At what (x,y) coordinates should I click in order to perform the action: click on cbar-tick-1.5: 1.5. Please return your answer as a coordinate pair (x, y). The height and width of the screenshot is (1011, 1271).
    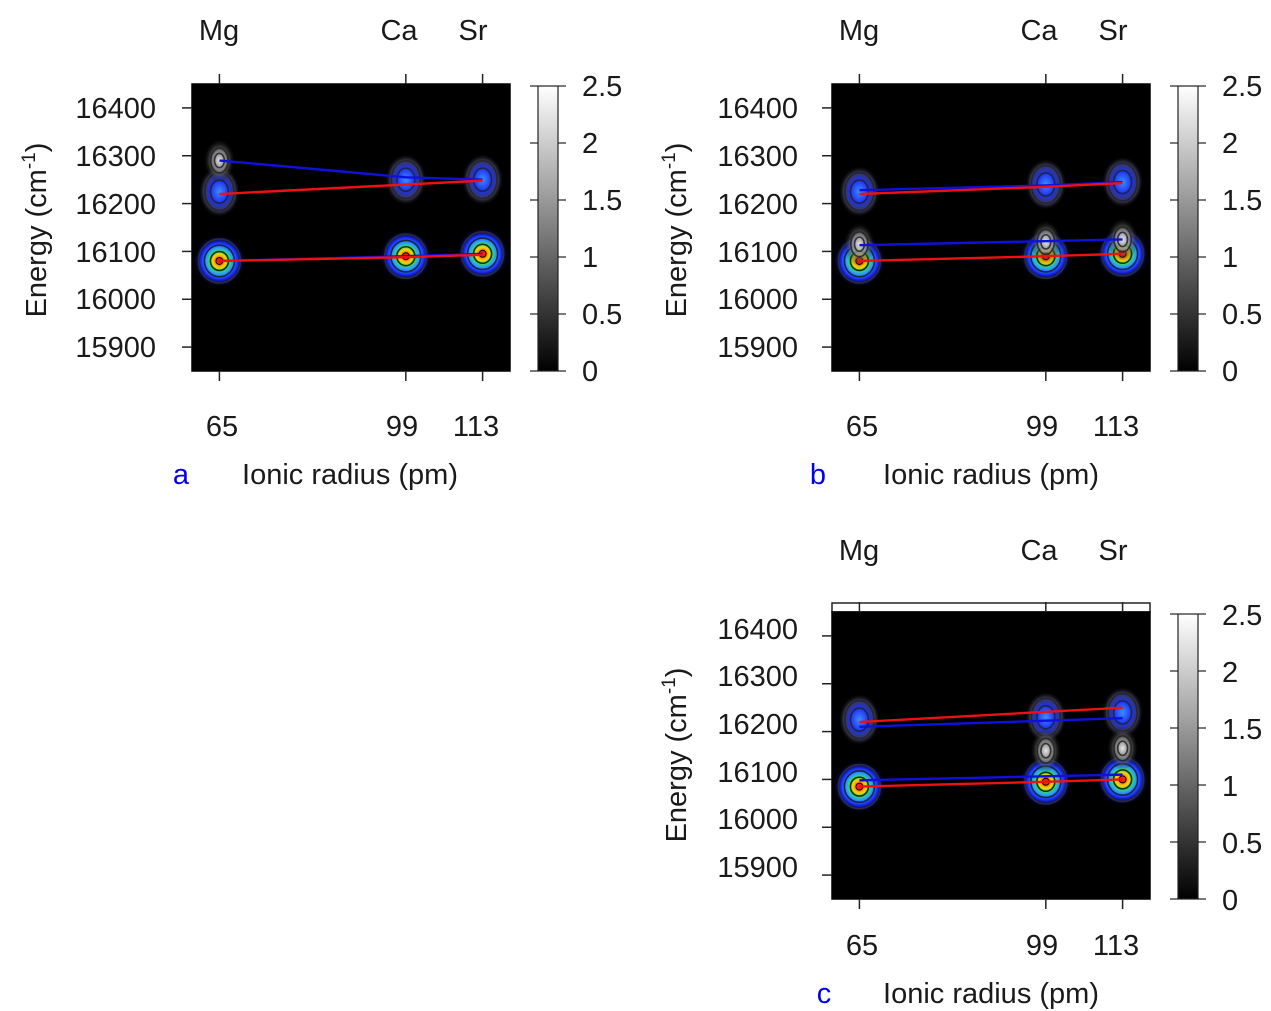
    Looking at the image, I should click on (602, 201).